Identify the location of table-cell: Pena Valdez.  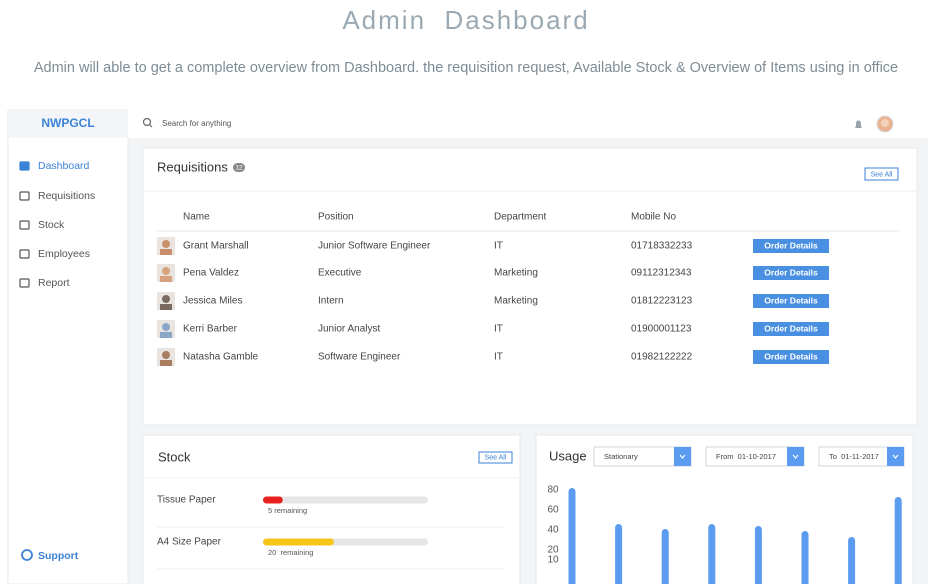
(211, 273).